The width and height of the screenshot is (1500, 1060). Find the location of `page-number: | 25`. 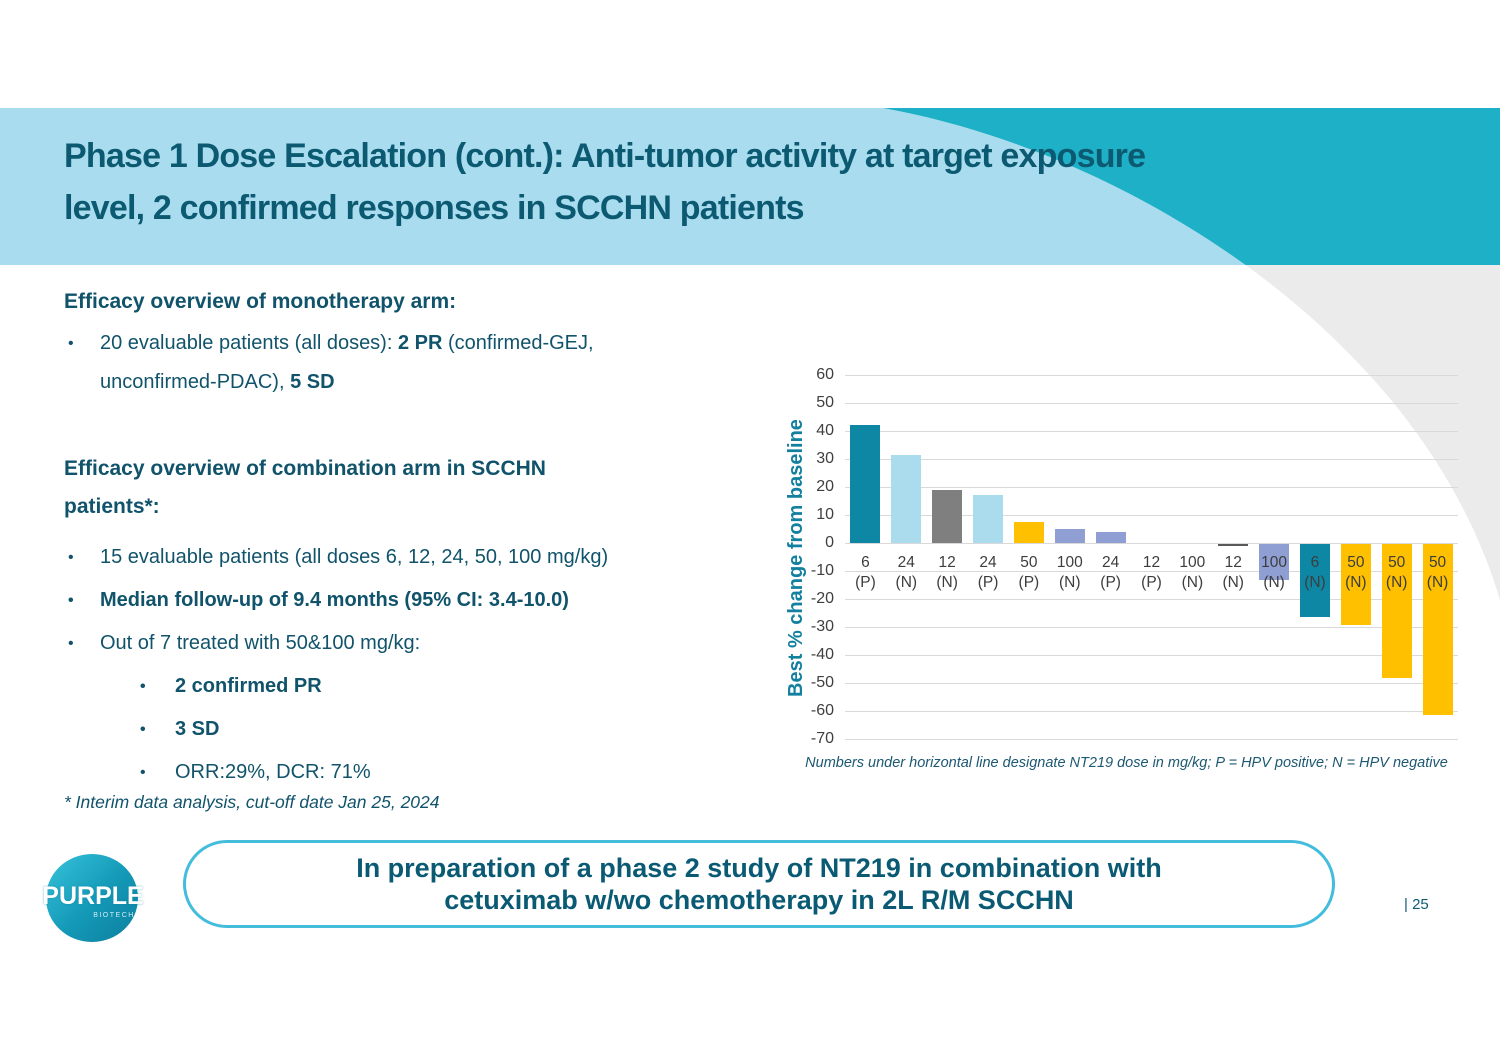

page-number: | 25 is located at coordinates (1416, 904).